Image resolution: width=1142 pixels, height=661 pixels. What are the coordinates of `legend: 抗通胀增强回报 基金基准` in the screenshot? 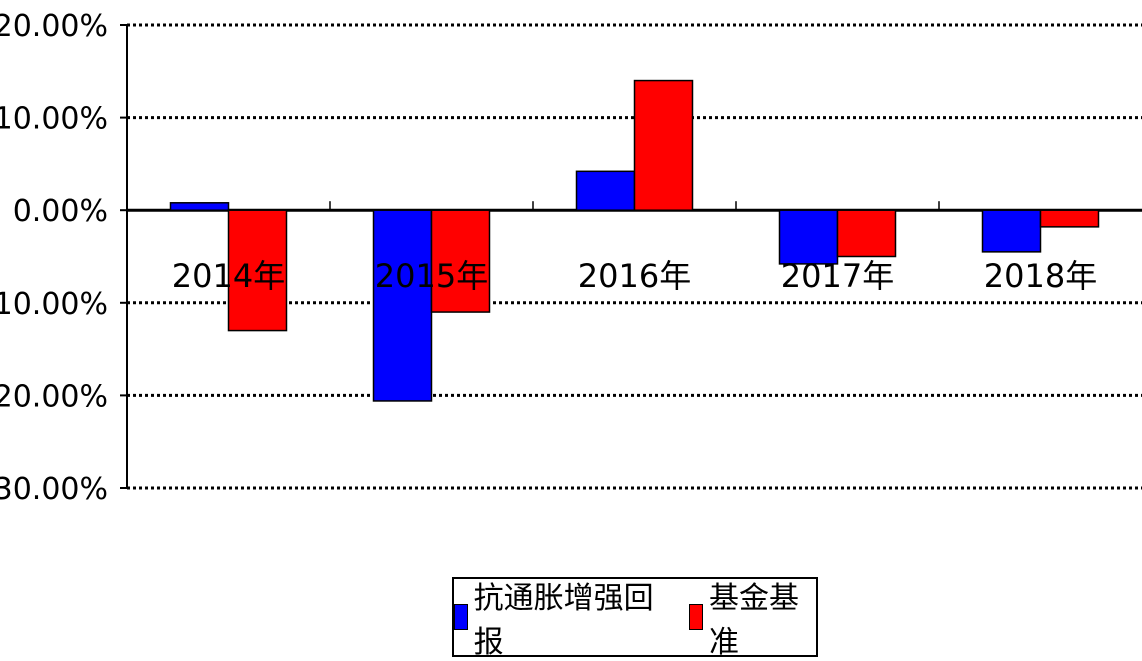 It's located at (635, 618).